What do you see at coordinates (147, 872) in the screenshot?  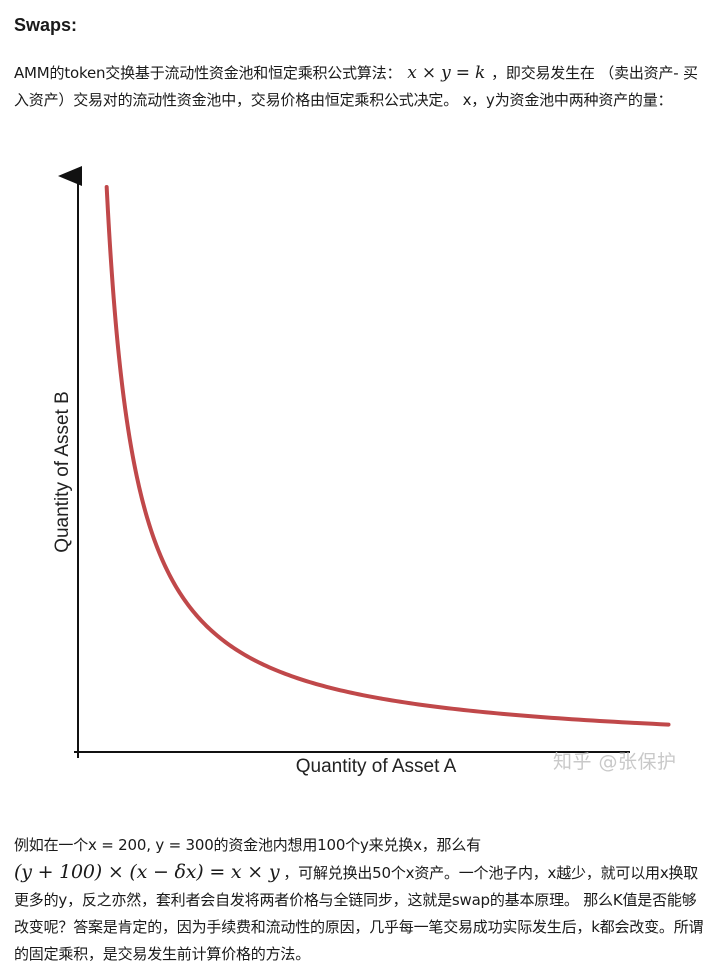 I see `swap-formula: (y + 100) × (x − δx) = x × y` at bounding box center [147, 872].